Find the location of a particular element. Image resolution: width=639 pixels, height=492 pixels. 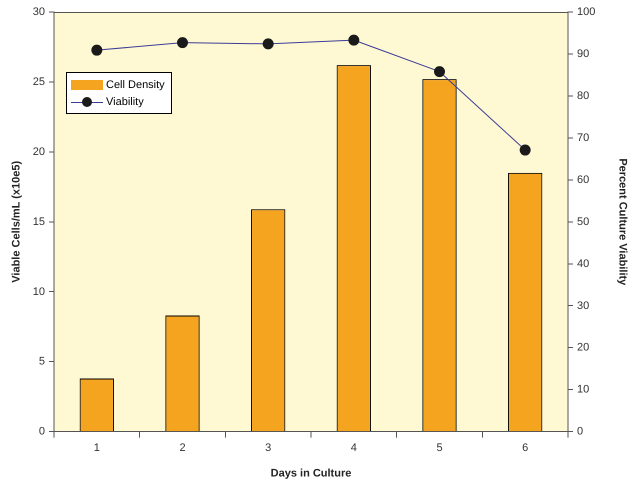

y-axis-title: Viable Cells/mL (x10e5) is located at coordinates (16, 221).